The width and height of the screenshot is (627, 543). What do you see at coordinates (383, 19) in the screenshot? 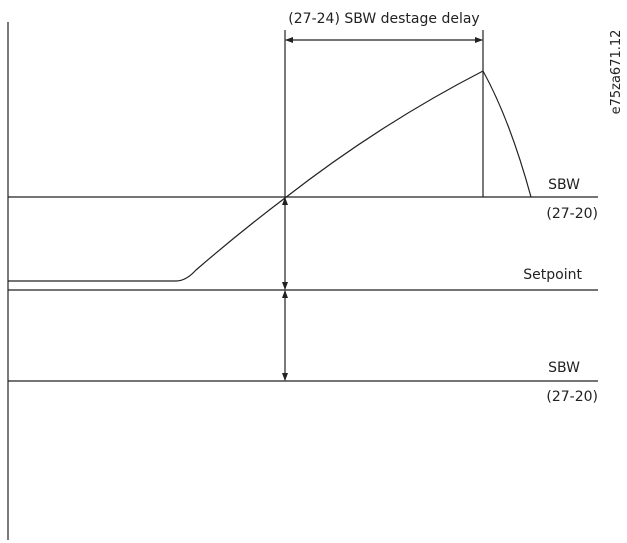
I see `delay-label: (27-24) SBW destage delay` at bounding box center [383, 19].